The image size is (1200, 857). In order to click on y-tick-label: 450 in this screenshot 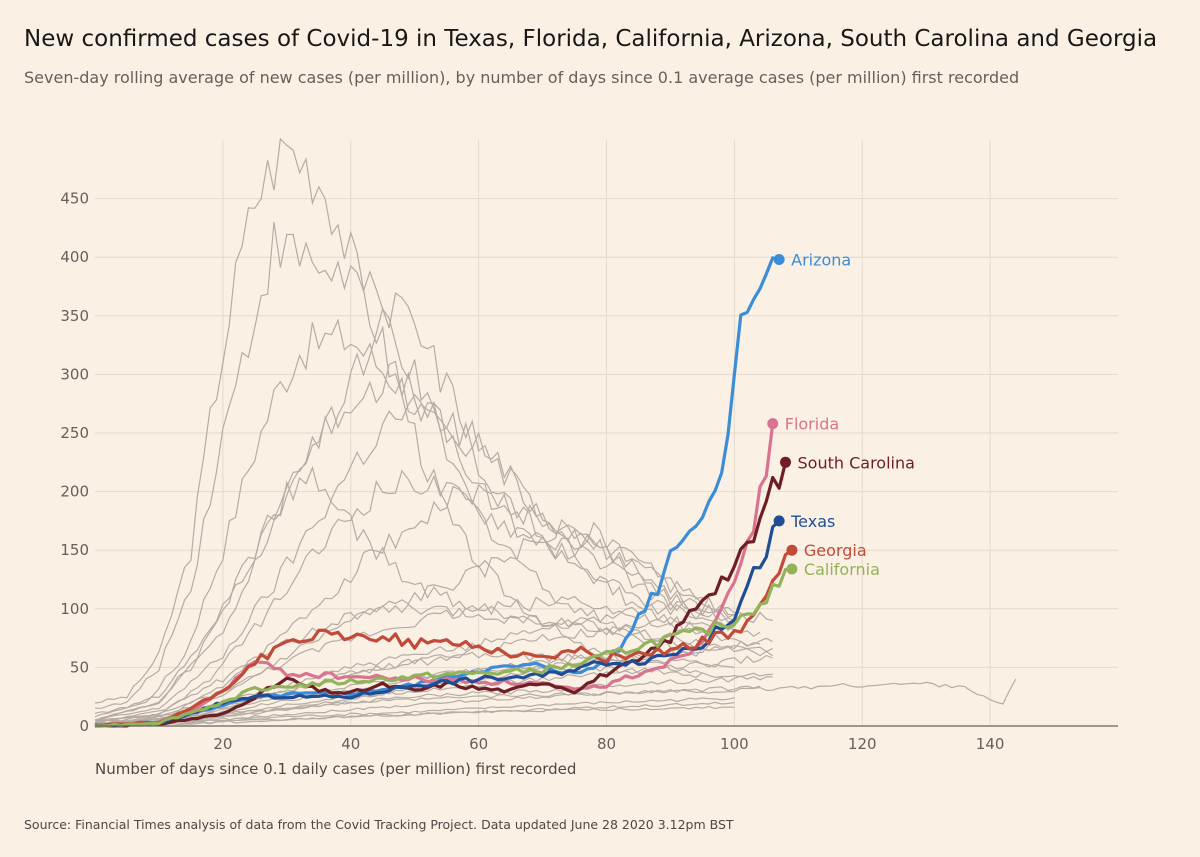, I will do `click(74, 199)`.